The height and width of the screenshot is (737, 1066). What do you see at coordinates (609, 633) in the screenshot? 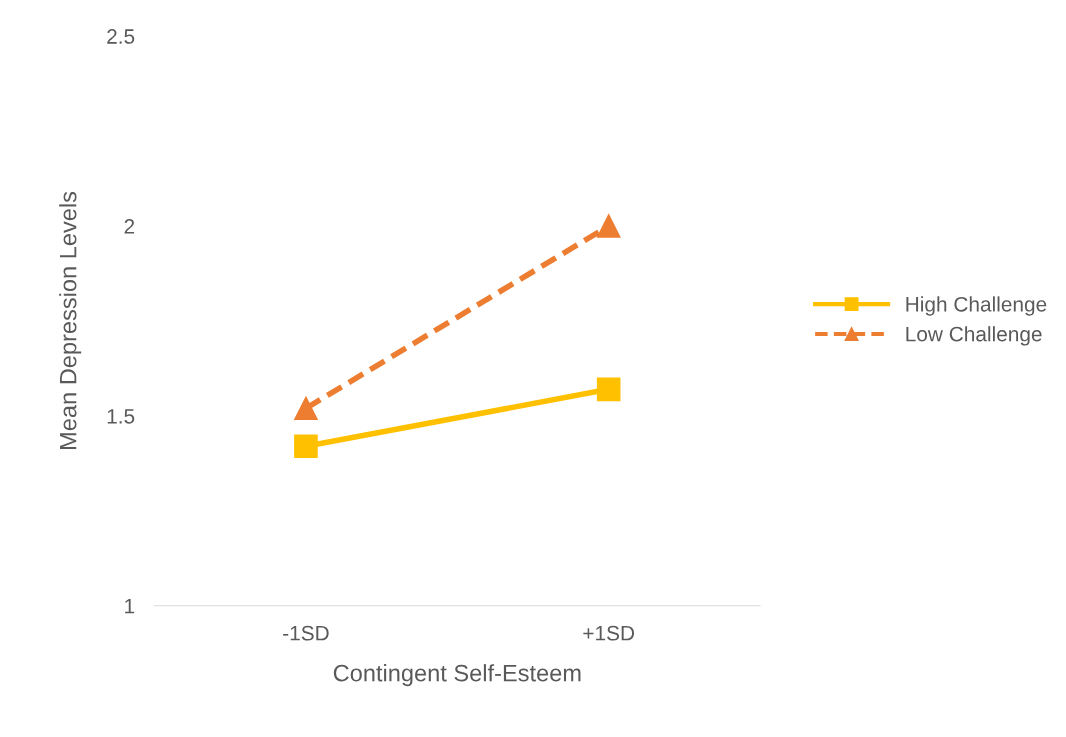
I see `x-tick-label: +1SD` at bounding box center [609, 633].